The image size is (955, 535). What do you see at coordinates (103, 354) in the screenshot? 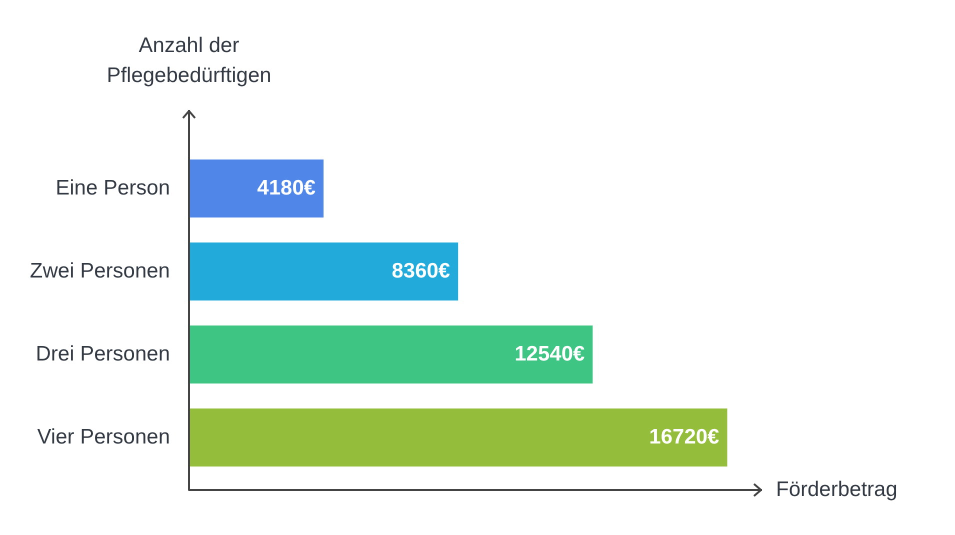
I see `y-tick-label: Drei Personen` at bounding box center [103, 354].